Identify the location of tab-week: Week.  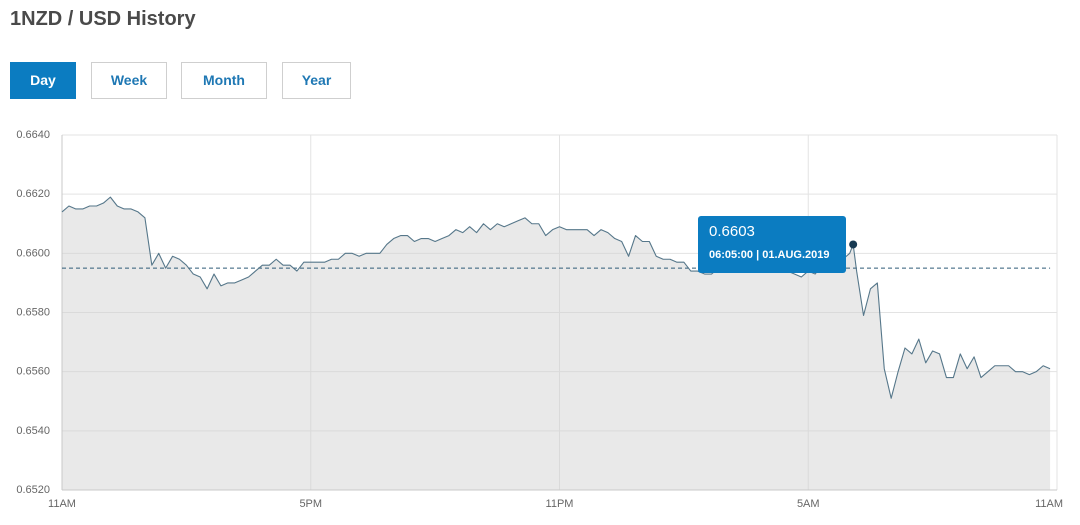
(129, 80).